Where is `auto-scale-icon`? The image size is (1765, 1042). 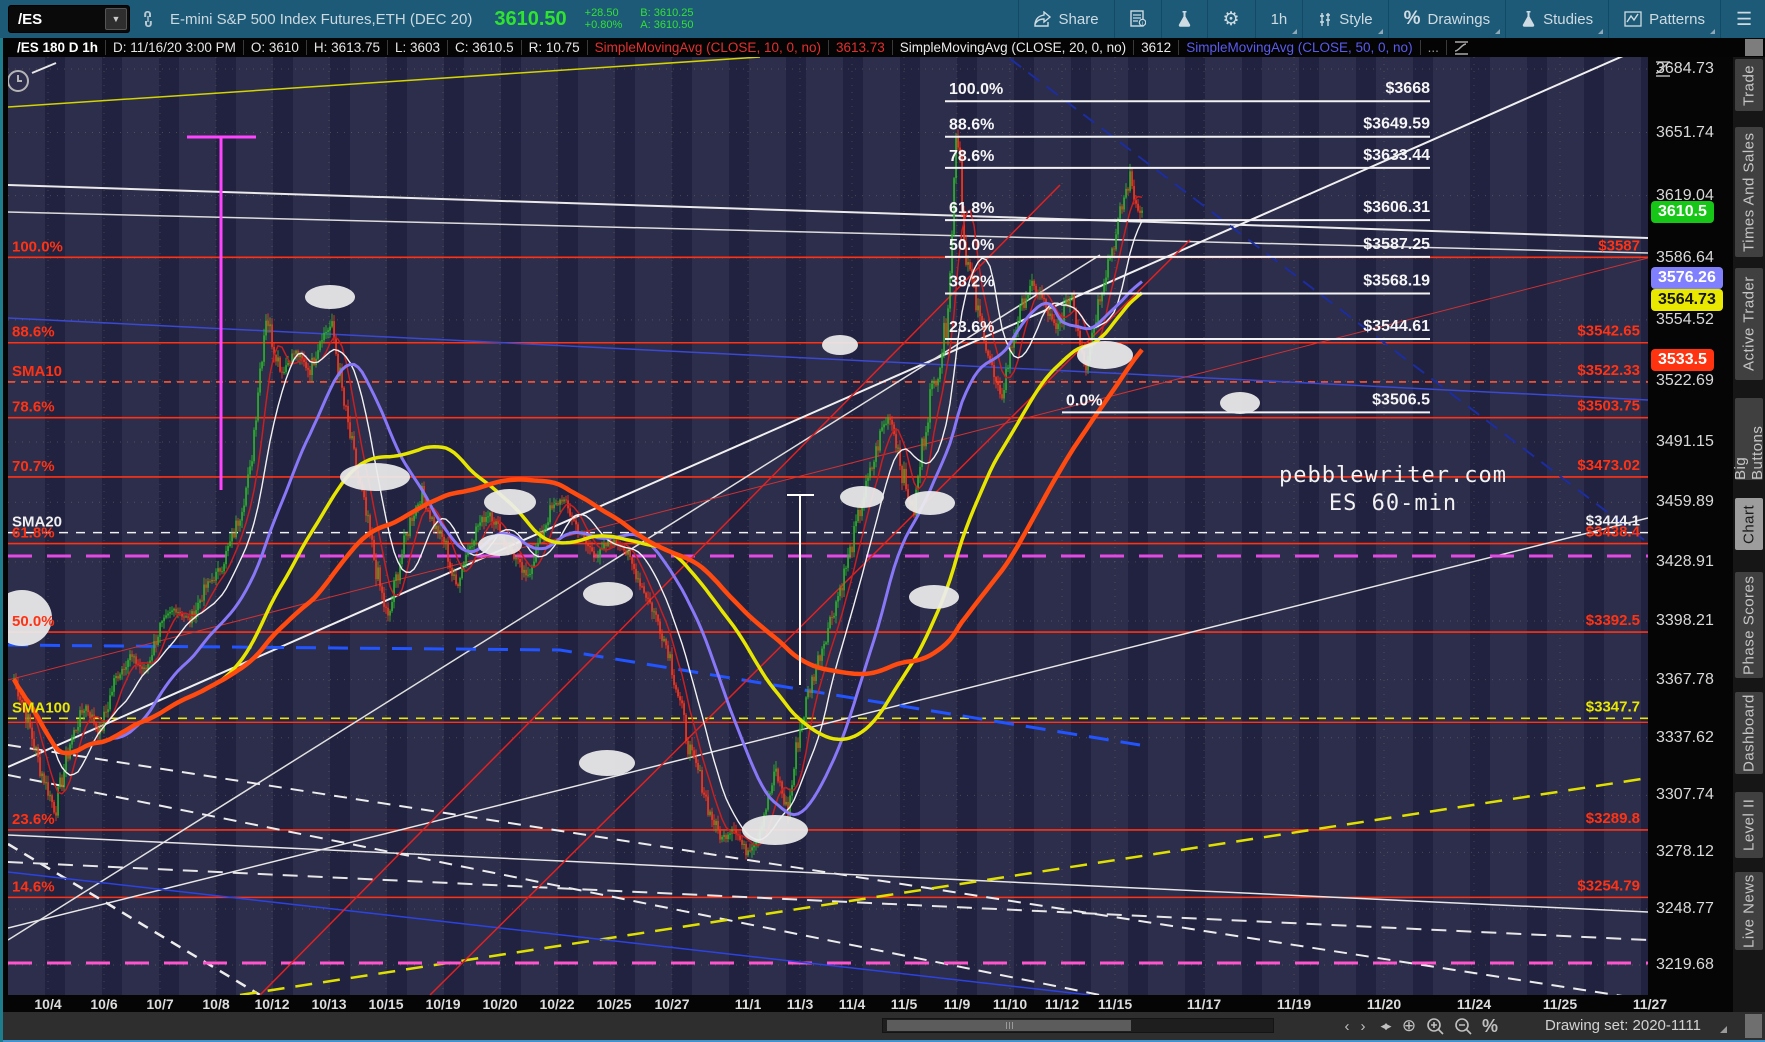 auto-scale-icon is located at coordinates (1465, 48).